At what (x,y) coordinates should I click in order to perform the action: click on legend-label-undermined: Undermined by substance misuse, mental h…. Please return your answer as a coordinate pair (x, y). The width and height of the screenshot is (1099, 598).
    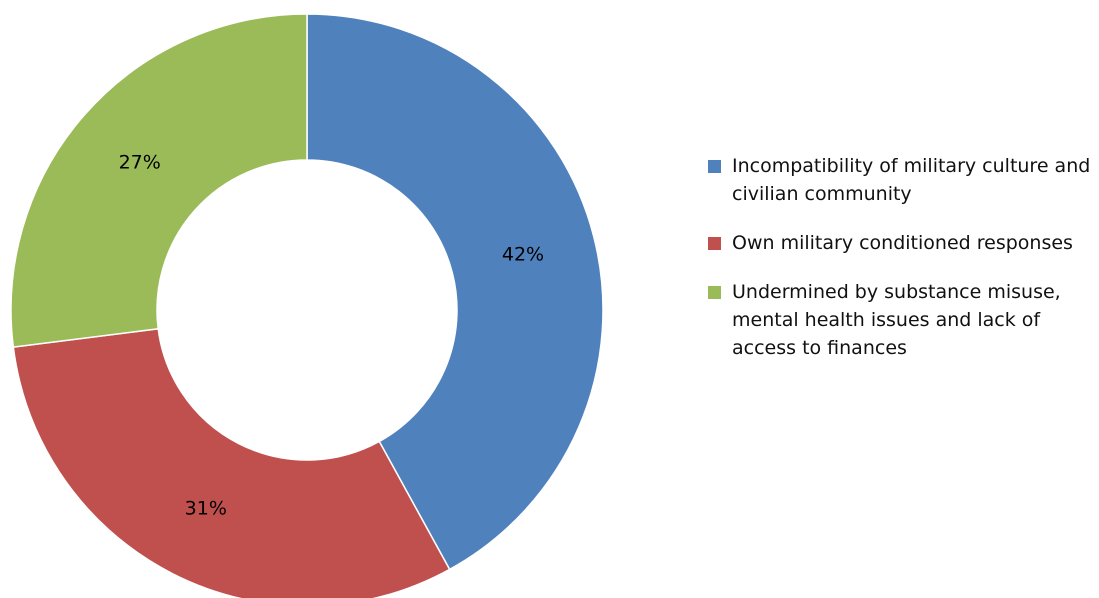
    Looking at the image, I should click on (896, 320).